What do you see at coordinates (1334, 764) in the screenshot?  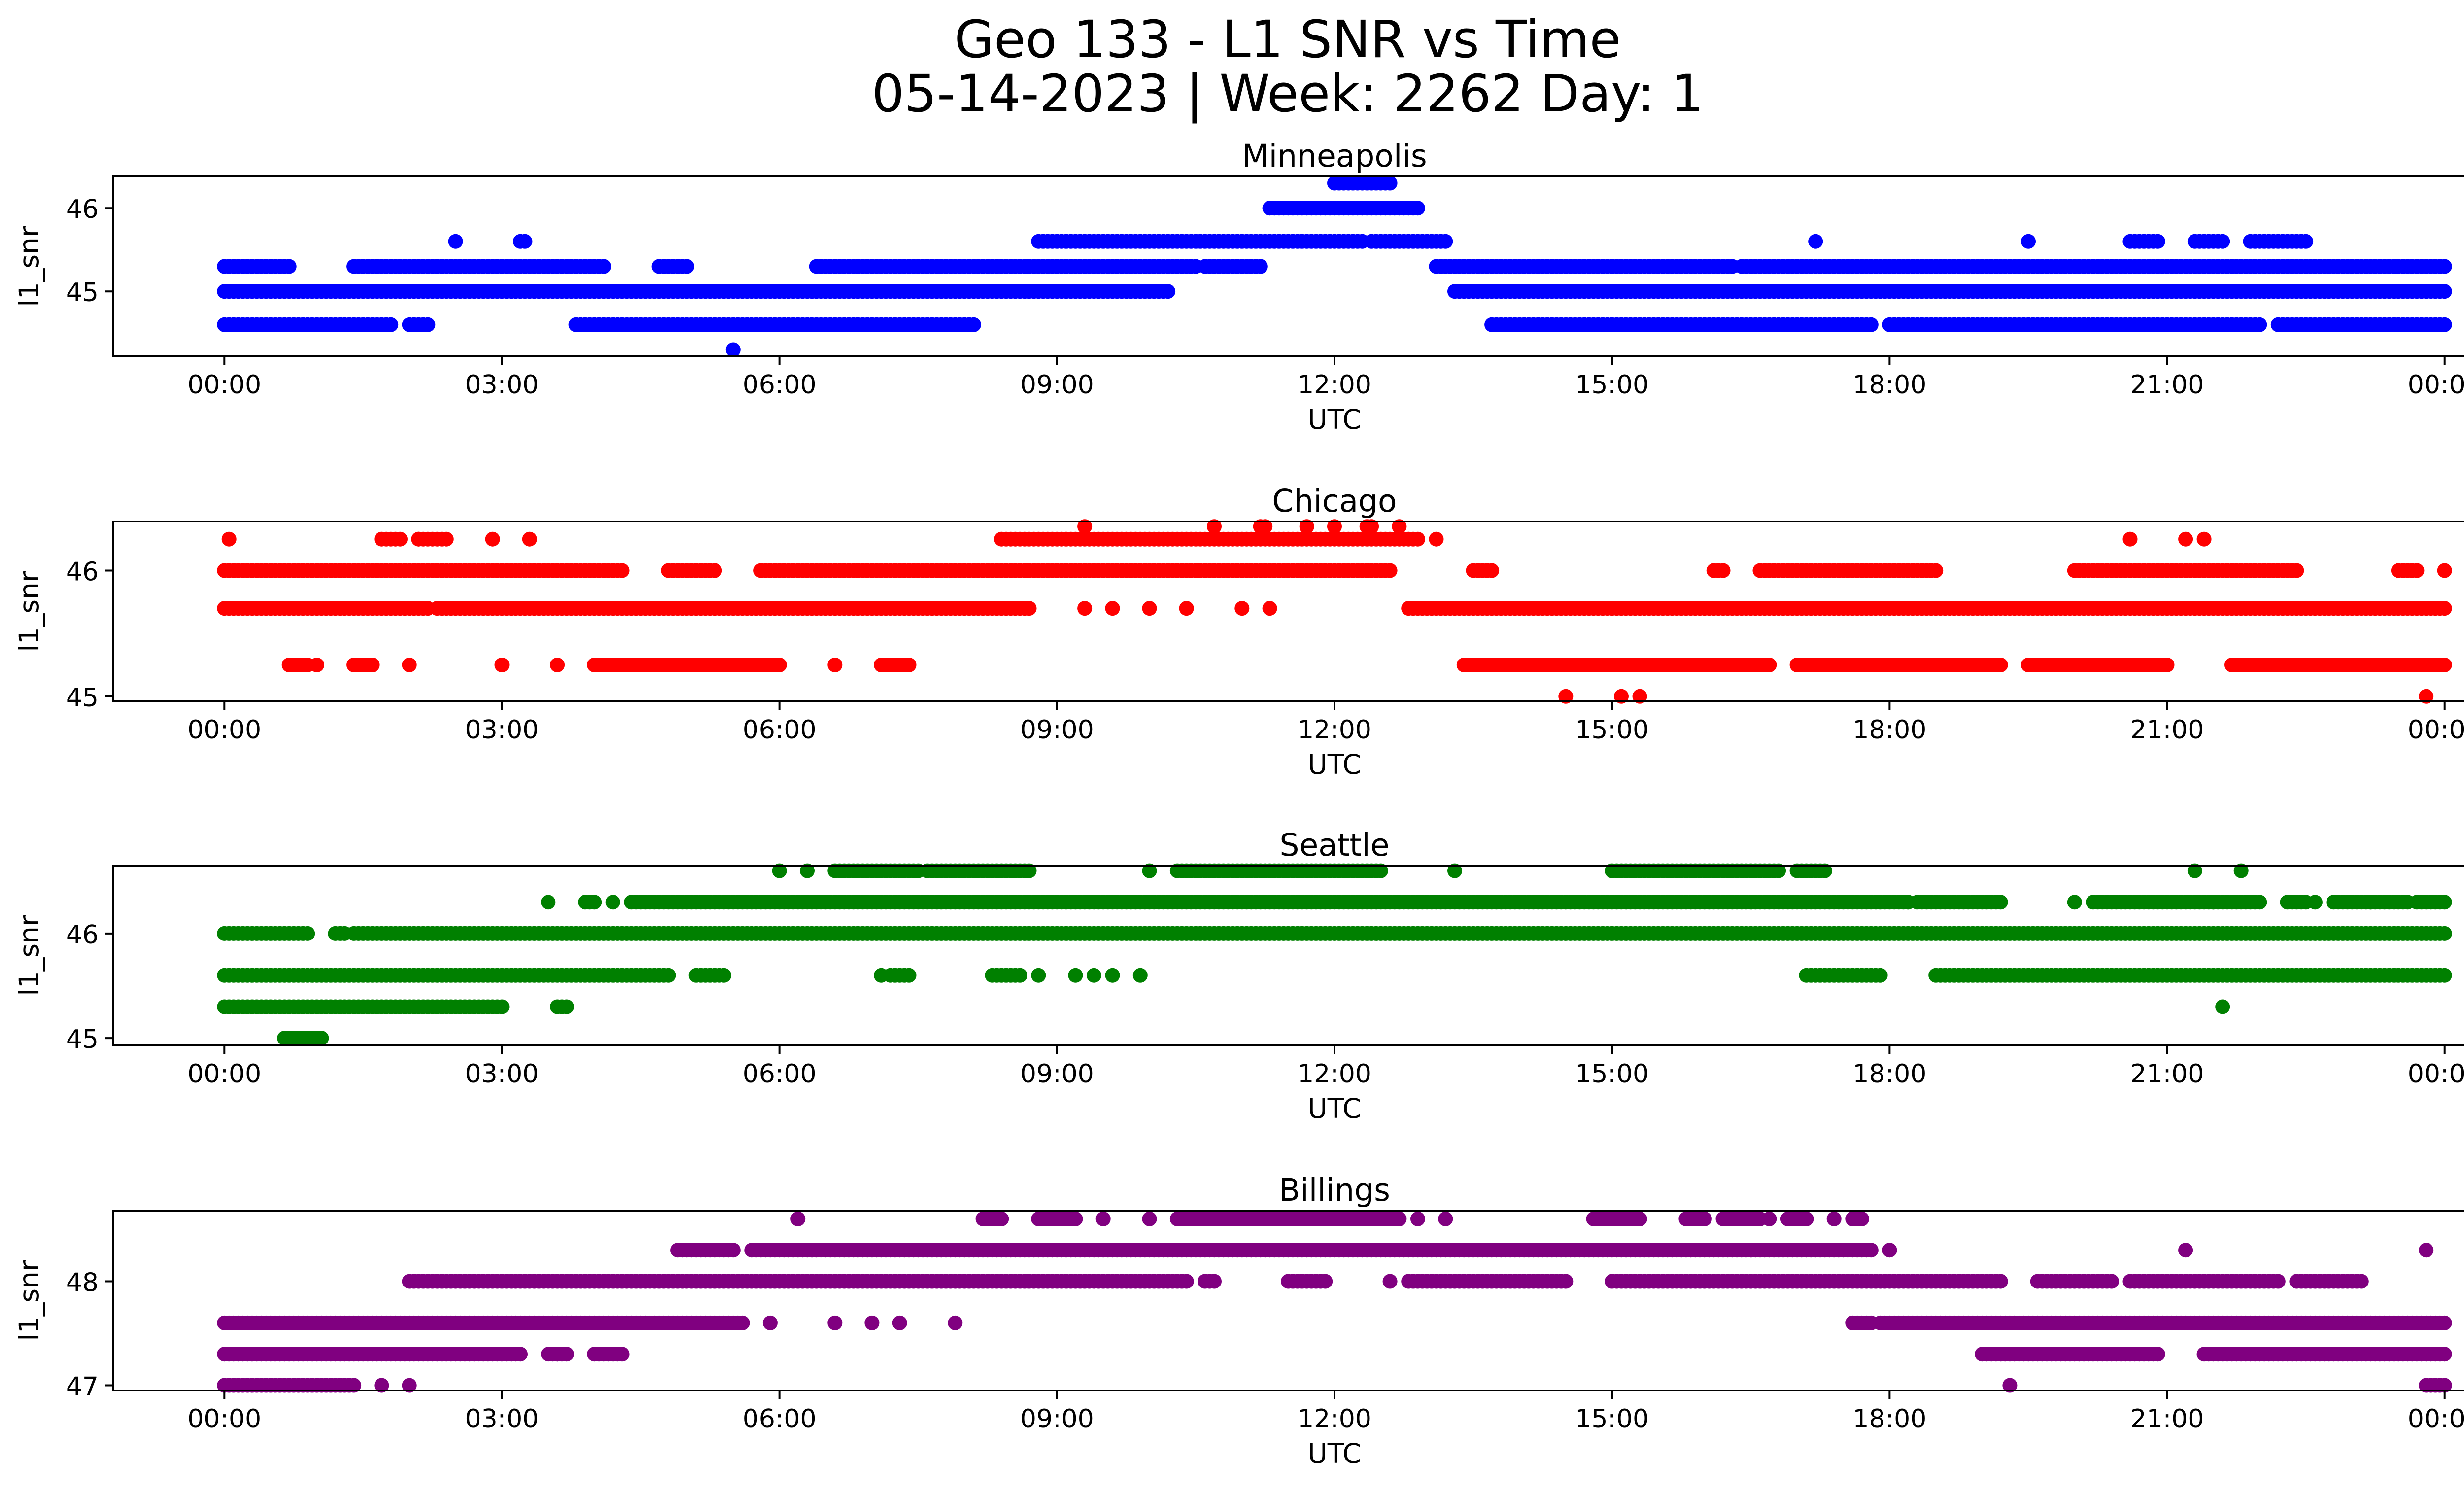 I see `x-axis-label: UTC` at bounding box center [1334, 764].